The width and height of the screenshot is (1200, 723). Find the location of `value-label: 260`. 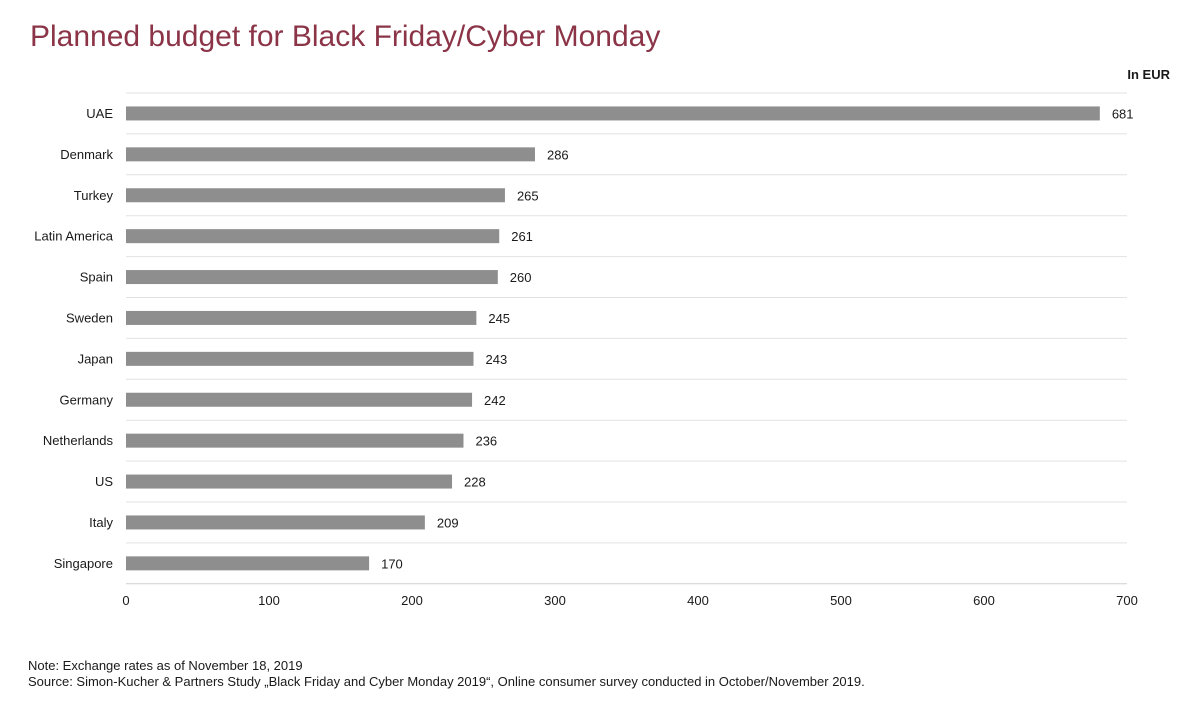

value-label: 260 is located at coordinates (521, 277).